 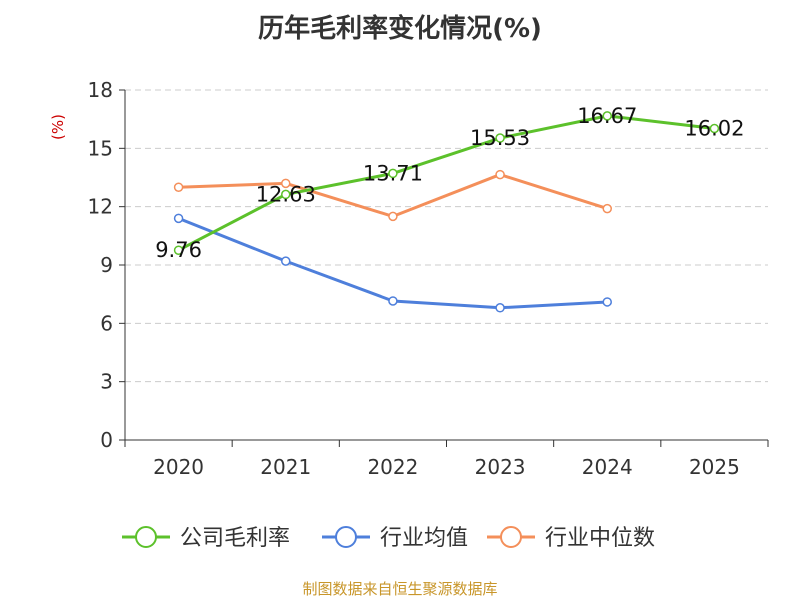 I want to click on y-tick-label: 3, so click(x=106, y=382).